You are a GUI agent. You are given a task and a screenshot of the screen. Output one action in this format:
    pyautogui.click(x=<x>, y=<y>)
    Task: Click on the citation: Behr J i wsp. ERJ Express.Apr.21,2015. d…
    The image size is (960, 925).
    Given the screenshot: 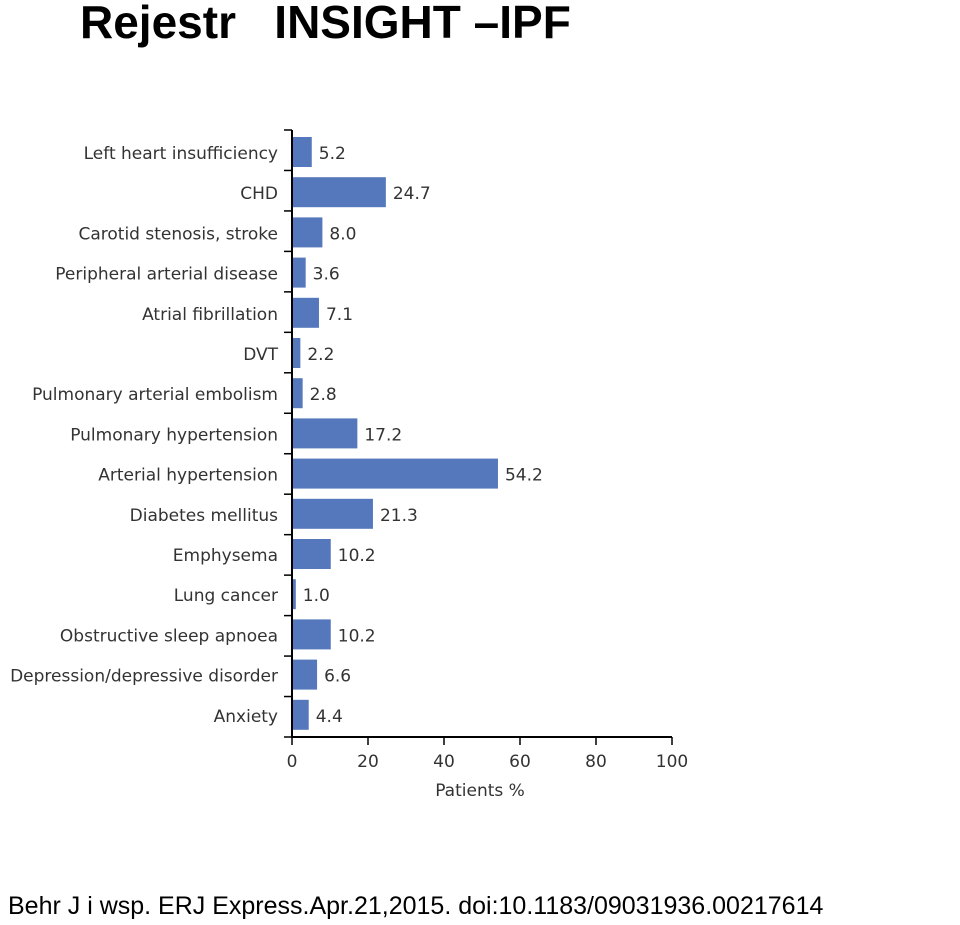 What is the action you would take?
    pyautogui.click(x=416, y=906)
    